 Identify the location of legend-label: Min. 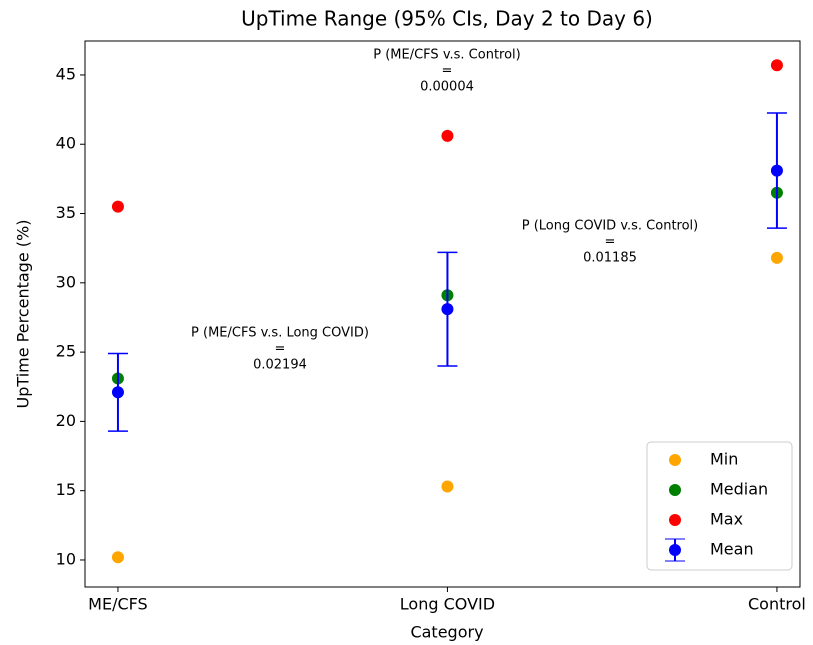
(724, 459).